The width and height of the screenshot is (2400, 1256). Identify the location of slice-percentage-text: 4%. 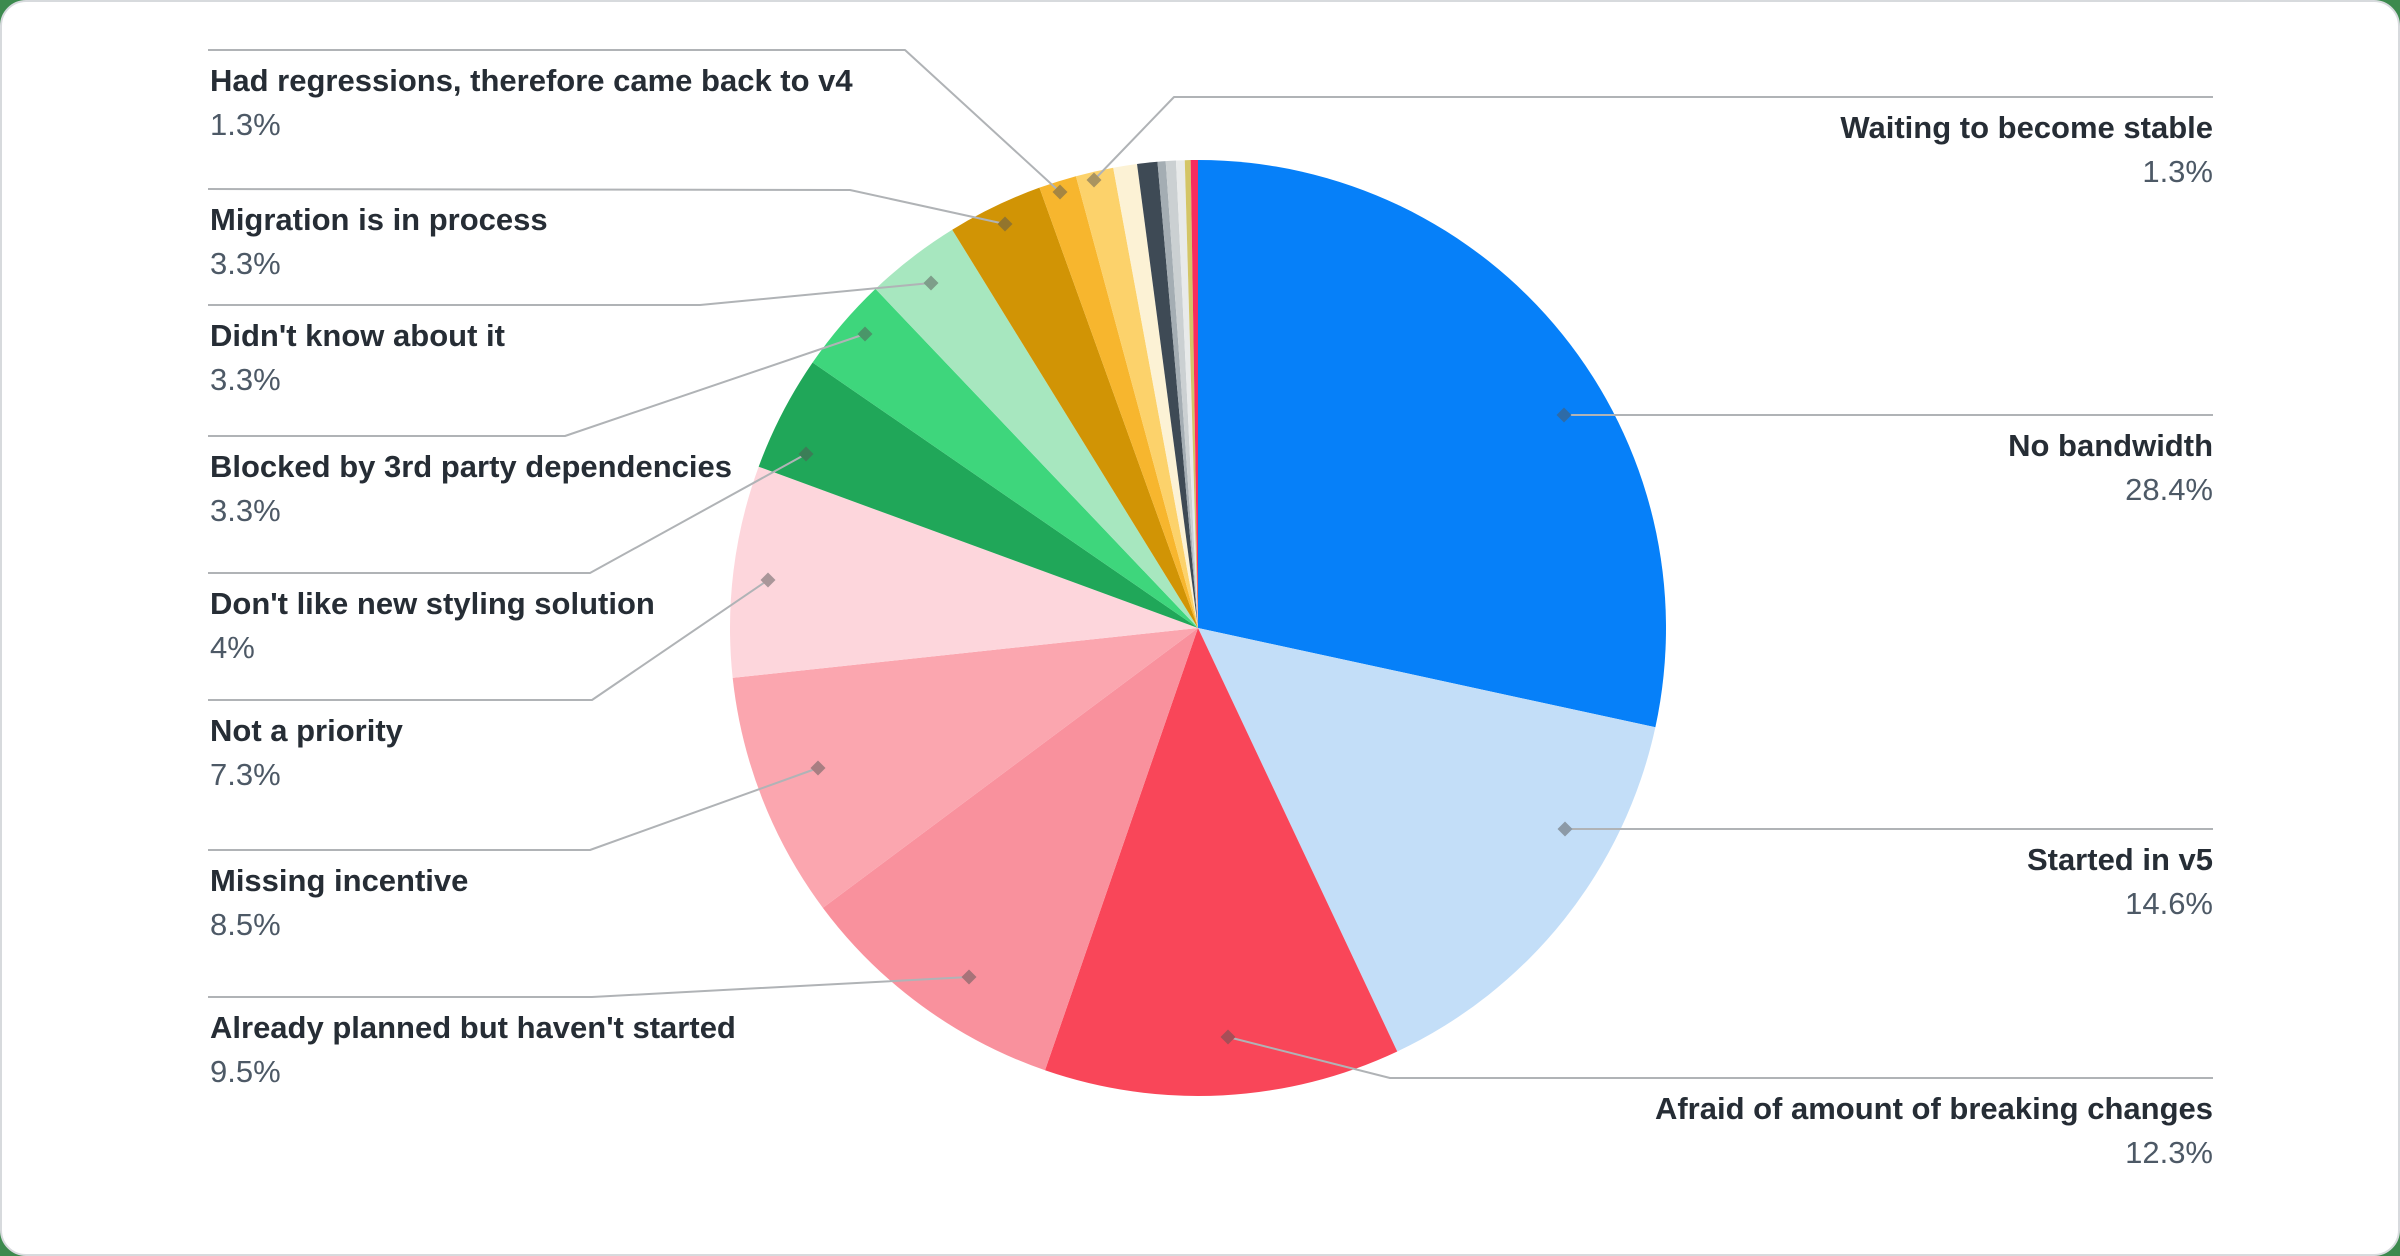
(232, 647).